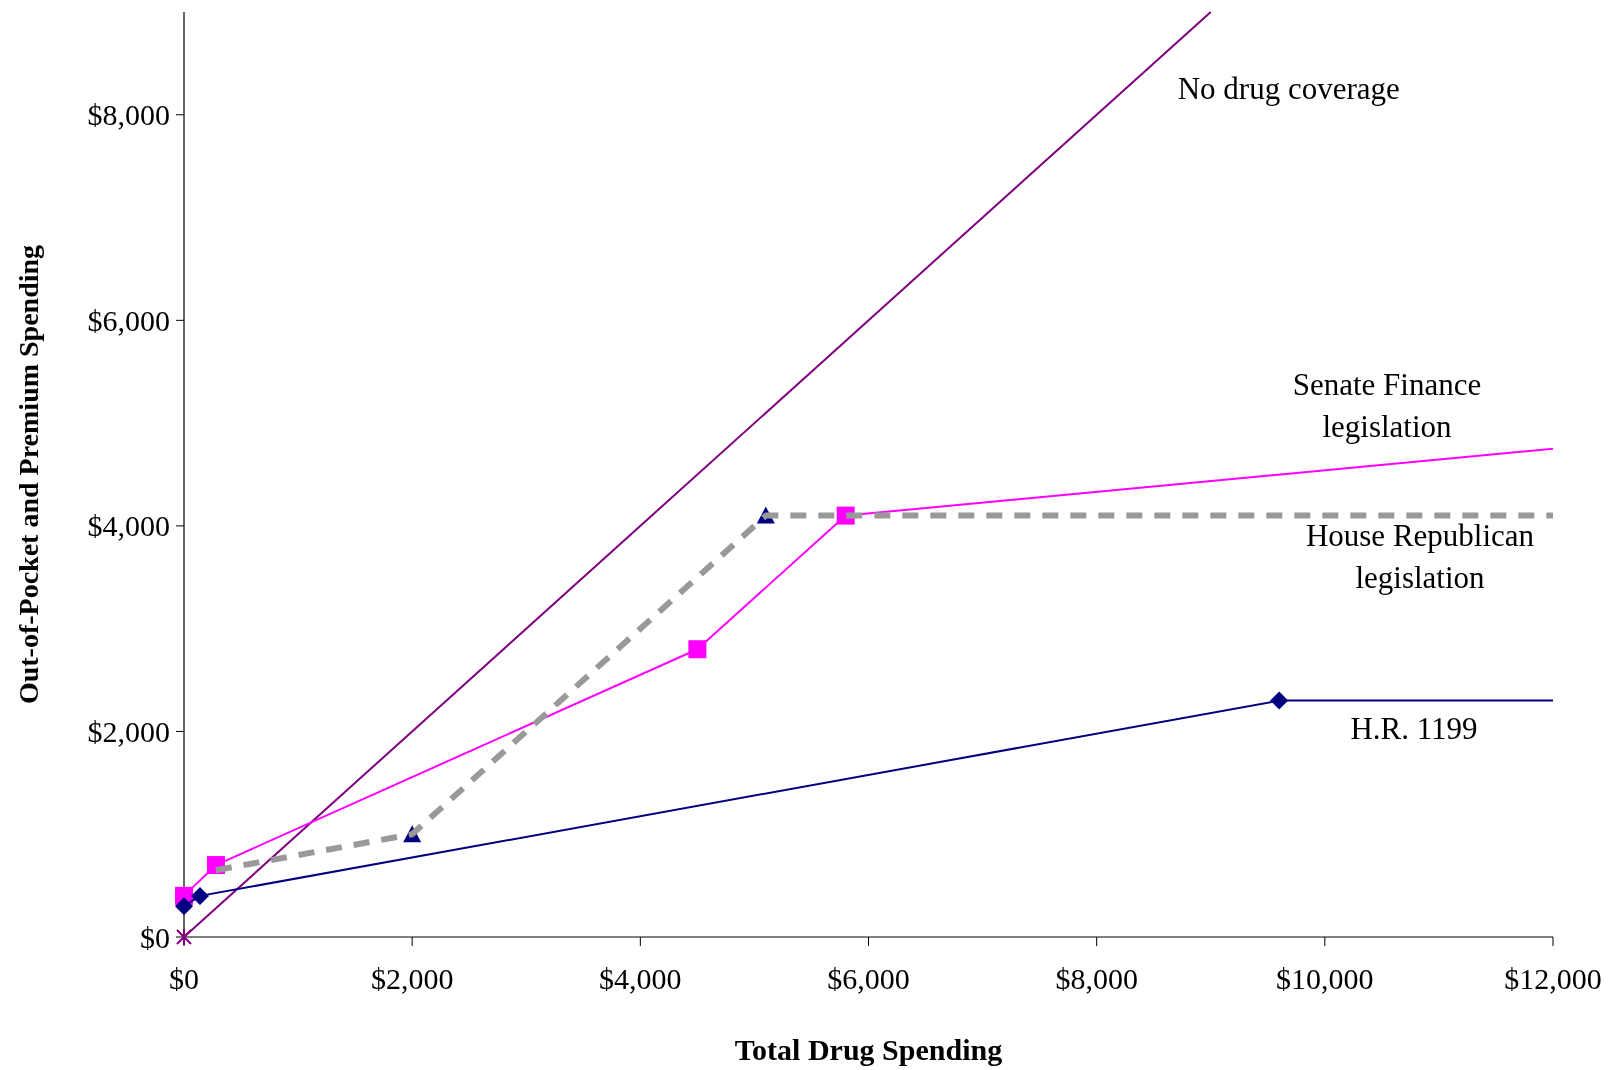 This screenshot has height=1070, width=1623. Describe the element at coordinates (28, 474) in the screenshot. I see `y-axis-title: Out-of-Pocket and Premium Spending` at that location.